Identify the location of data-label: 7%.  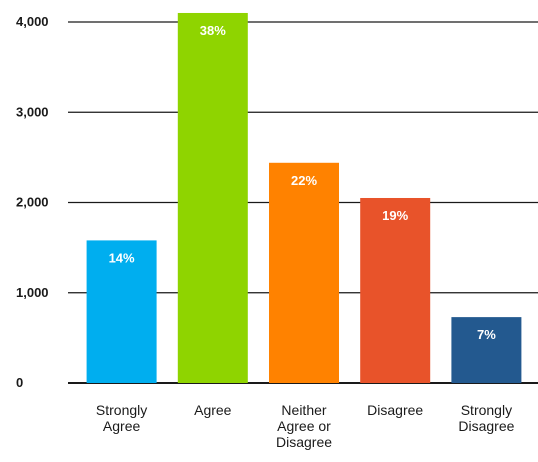
(486, 334).